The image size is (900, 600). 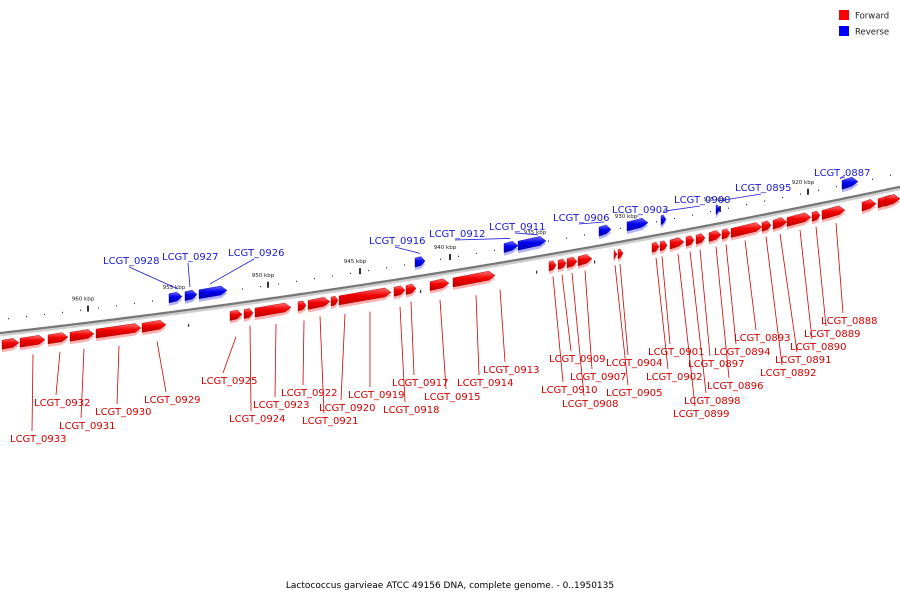 What do you see at coordinates (818, 347) in the screenshot?
I see `forward-gene-label: LCGT_0890` at bounding box center [818, 347].